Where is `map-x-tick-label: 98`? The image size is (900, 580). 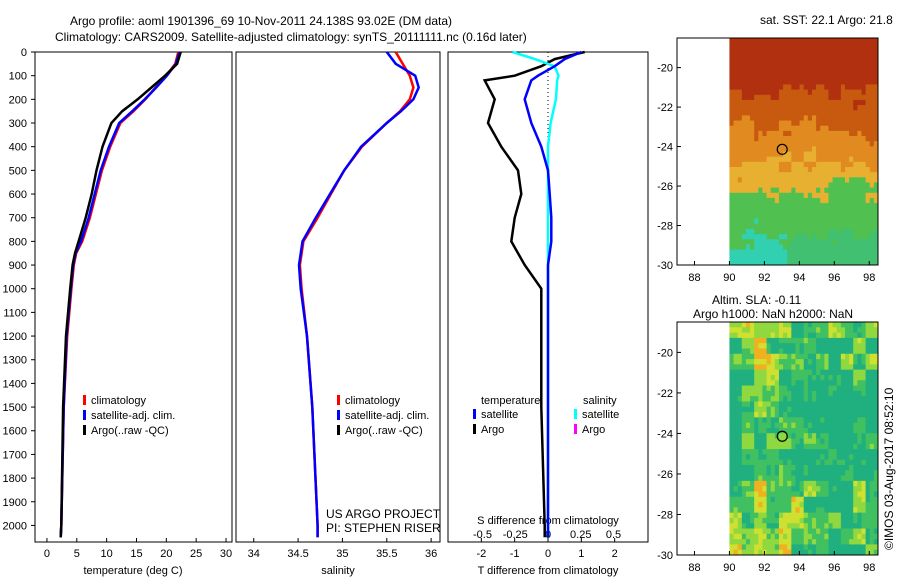 map-x-tick-label: 98 is located at coordinates (869, 568).